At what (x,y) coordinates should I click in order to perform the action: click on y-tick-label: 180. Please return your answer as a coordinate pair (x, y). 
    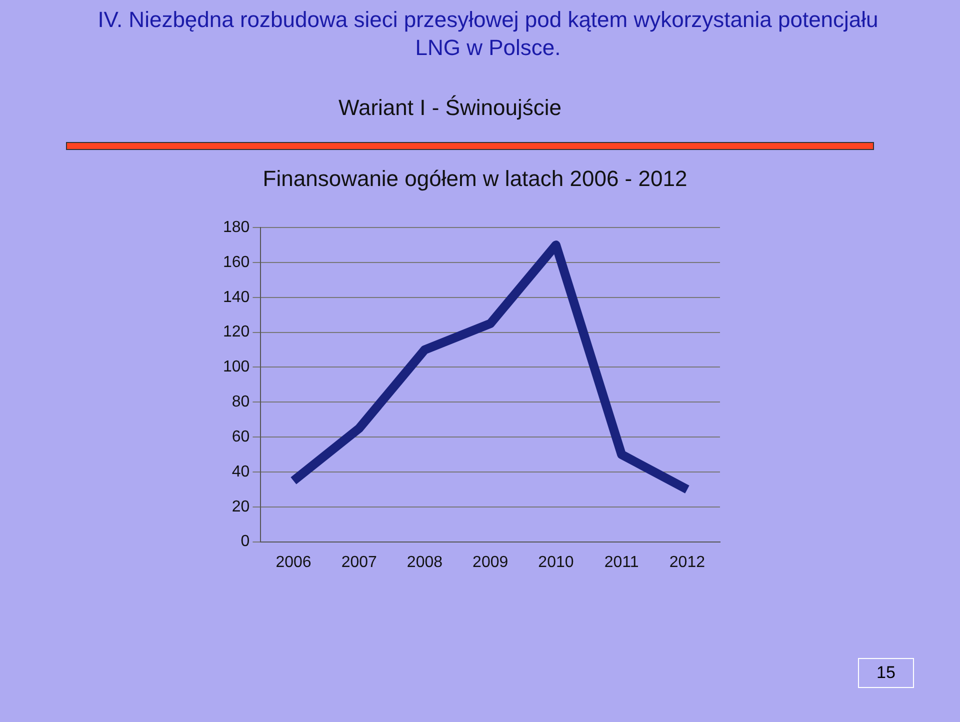
    Looking at the image, I should click on (236, 227).